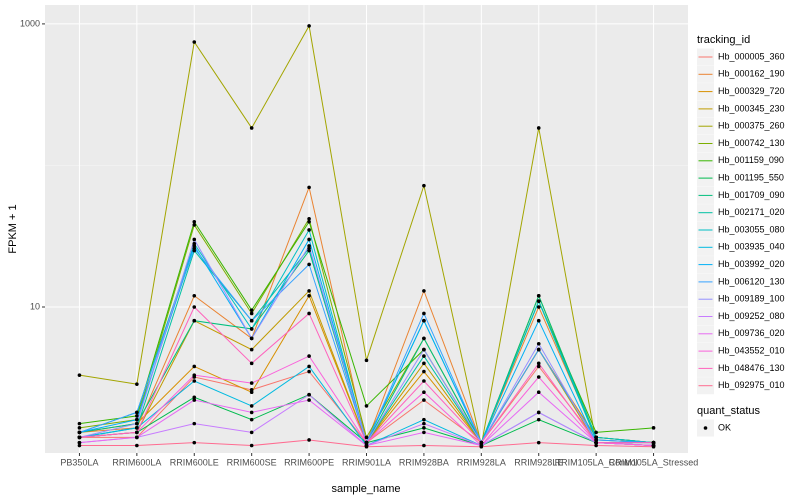  Describe the element at coordinates (751, 56) in the screenshot. I see `legend-label: Hb_000005_360` at that location.